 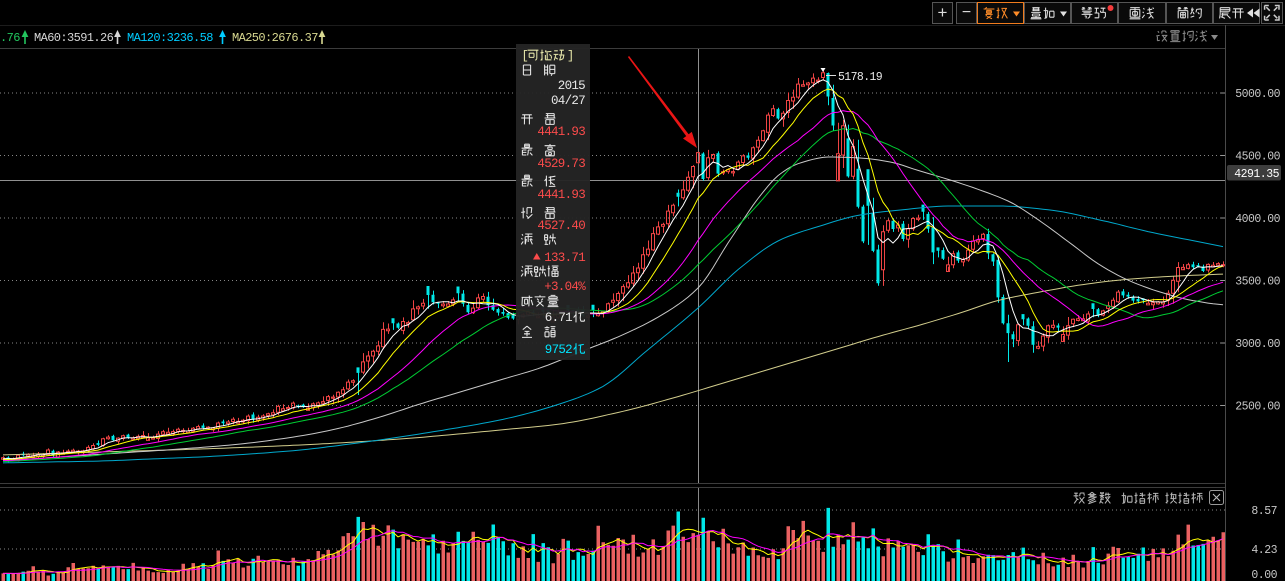 I want to click on svg-text: MA250:2676.37, so click(x=275, y=38).